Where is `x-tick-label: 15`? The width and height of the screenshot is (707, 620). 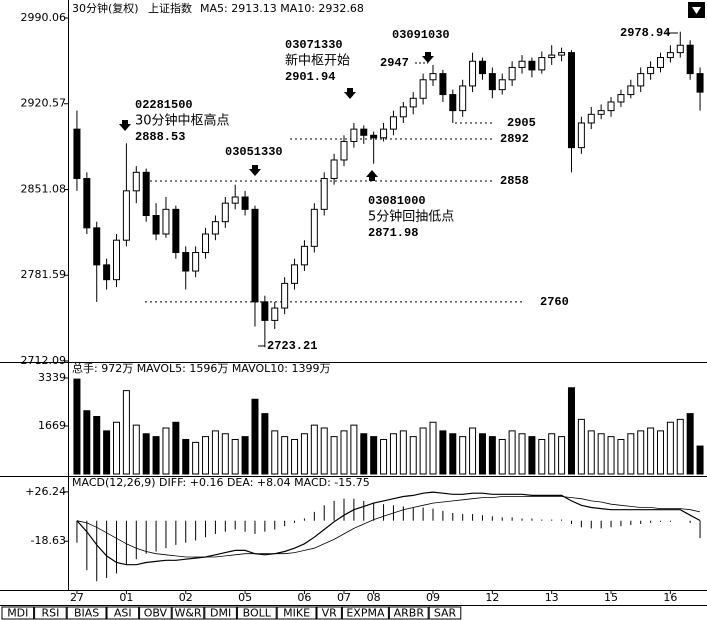
x-tick-label: 15 is located at coordinates (611, 597).